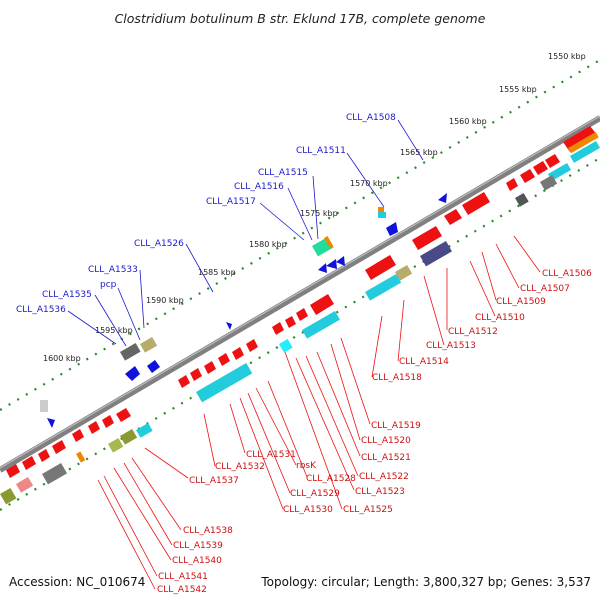 This screenshot has width=600, height=600. I want to click on tick-label: 1565 kbp, so click(419, 152).